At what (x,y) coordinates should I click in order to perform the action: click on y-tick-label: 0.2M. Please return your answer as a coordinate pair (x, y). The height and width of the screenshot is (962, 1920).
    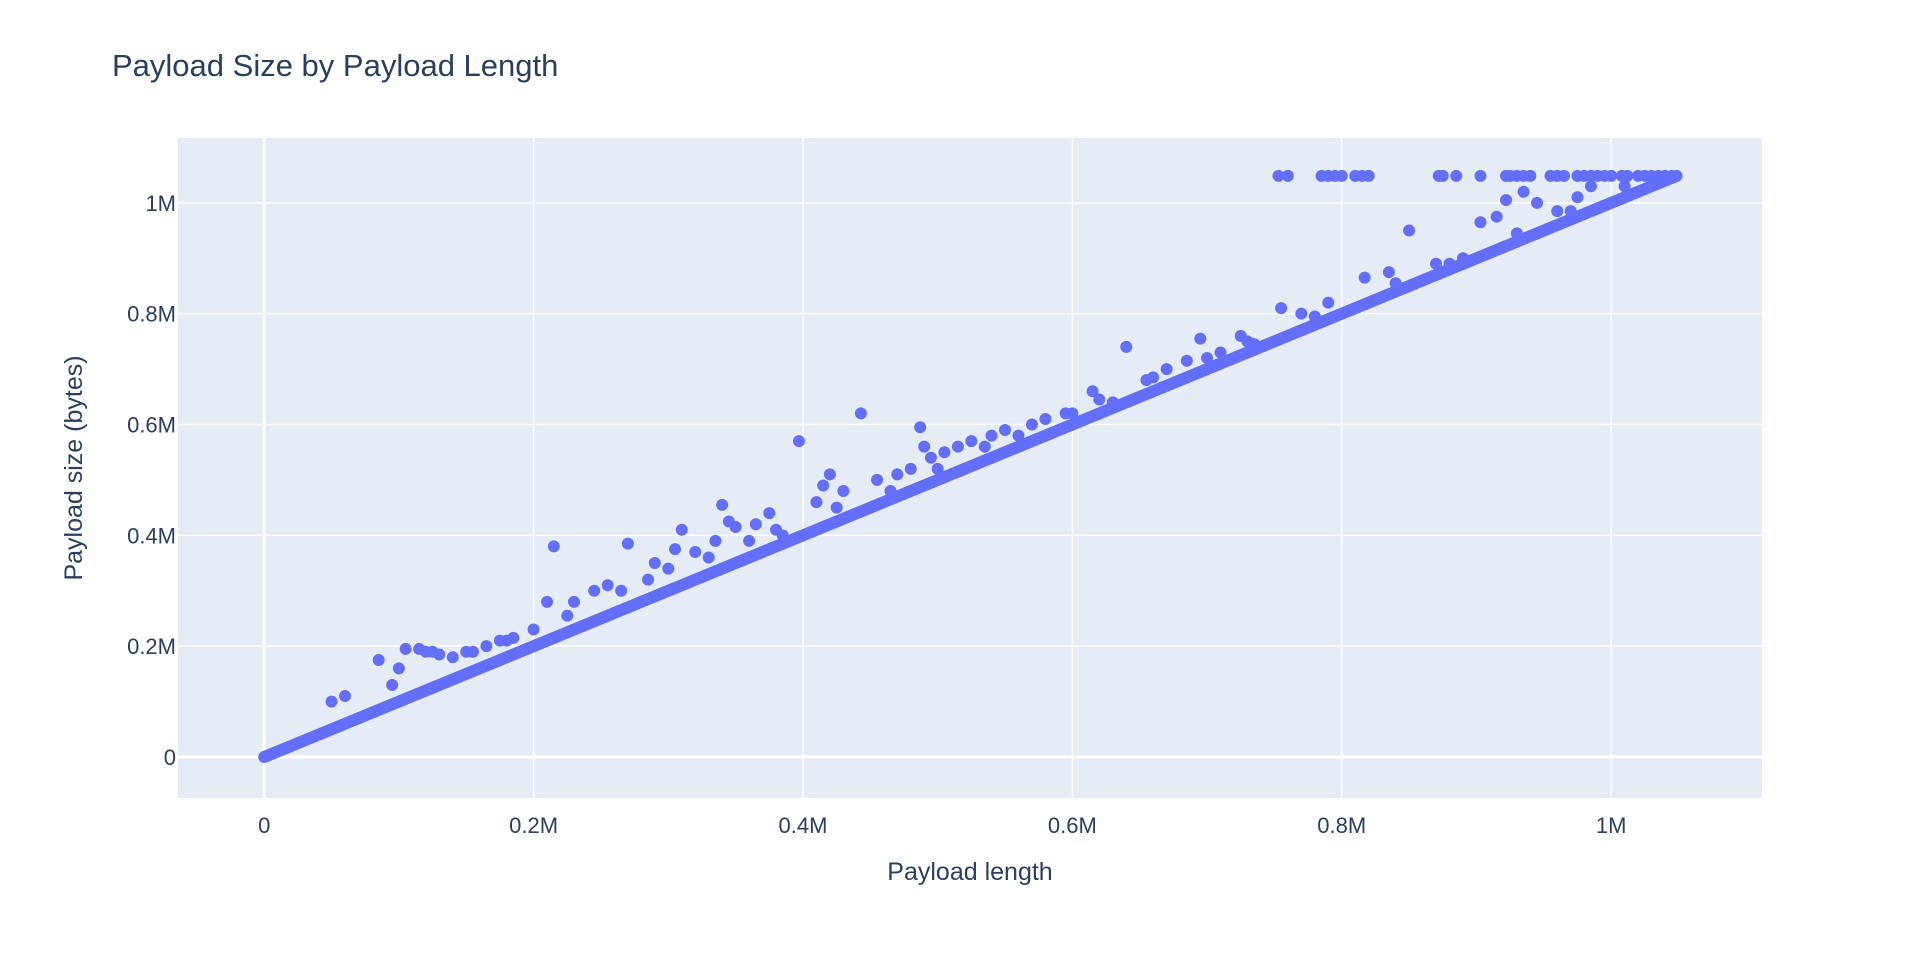
    Looking at the image, I should click on (151, 646).